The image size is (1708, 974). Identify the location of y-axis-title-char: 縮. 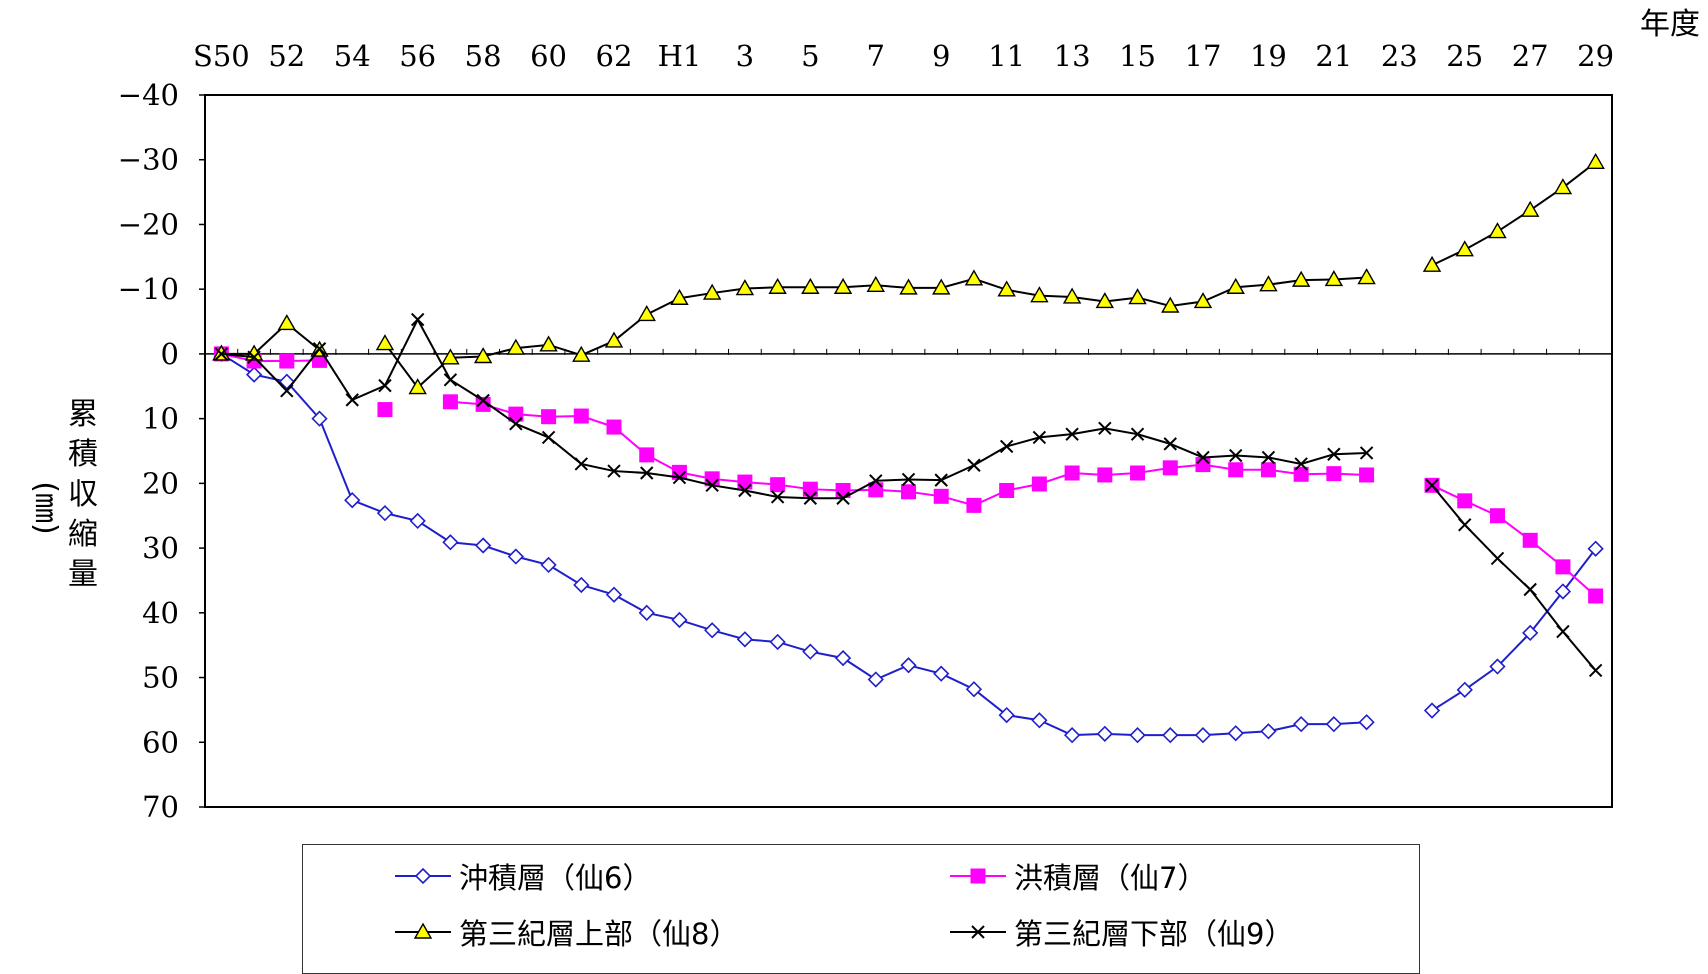
(83, 534).